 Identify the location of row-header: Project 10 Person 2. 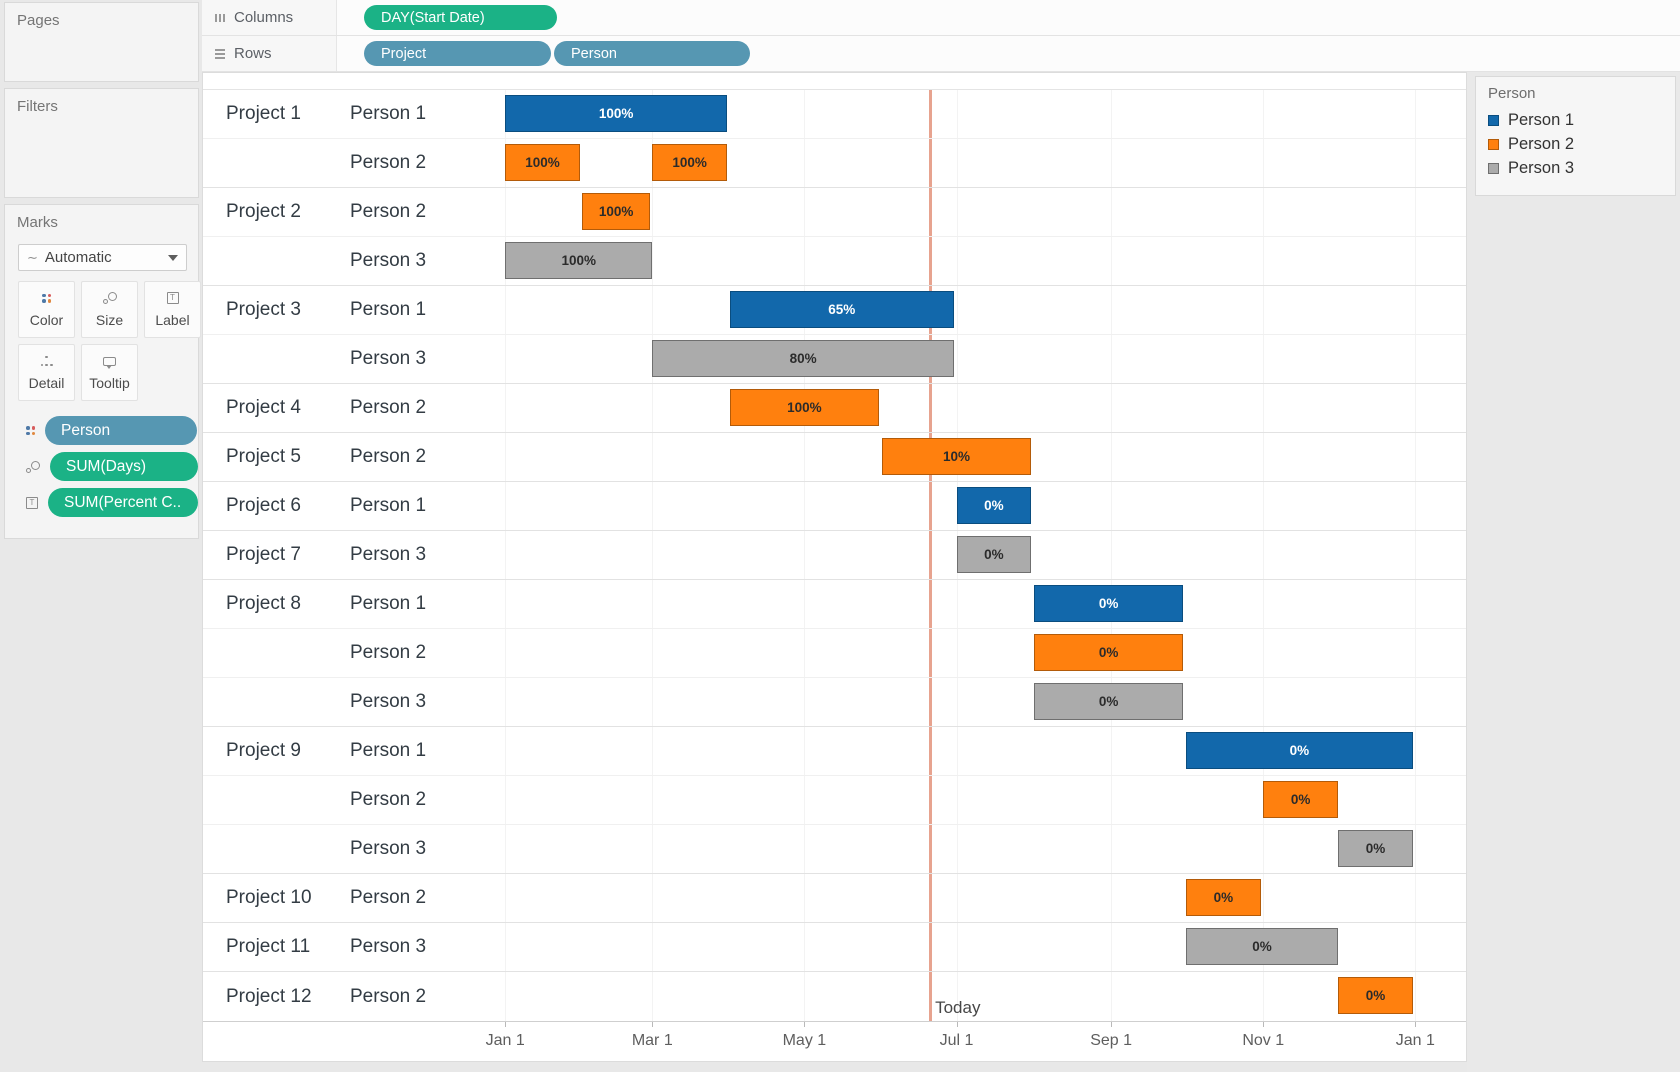
(333, 898).